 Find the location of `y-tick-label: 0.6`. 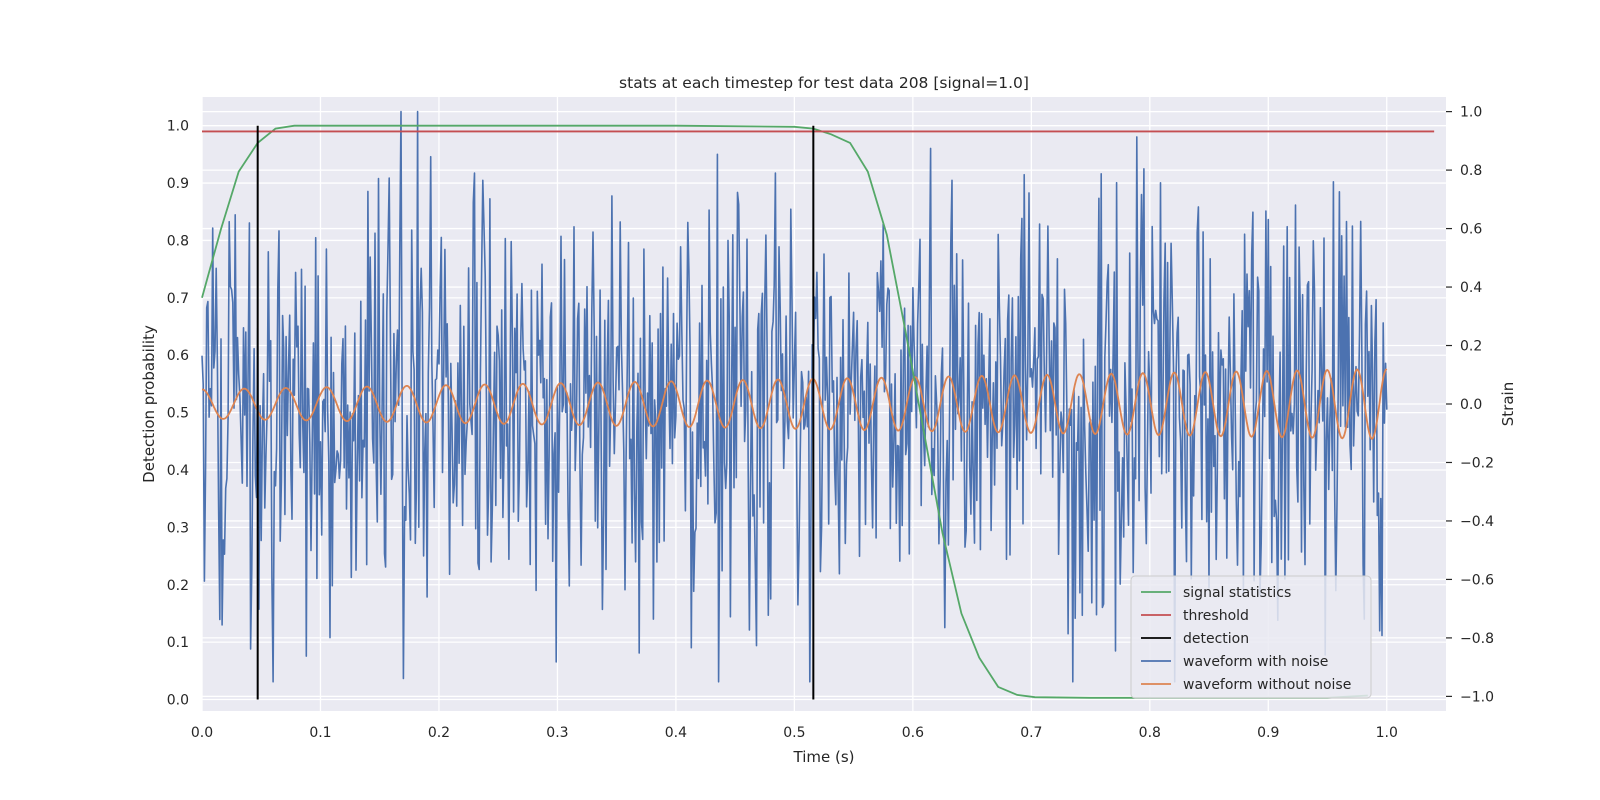

y-tick-label: 0.6 is located at coordinates (178, 356).